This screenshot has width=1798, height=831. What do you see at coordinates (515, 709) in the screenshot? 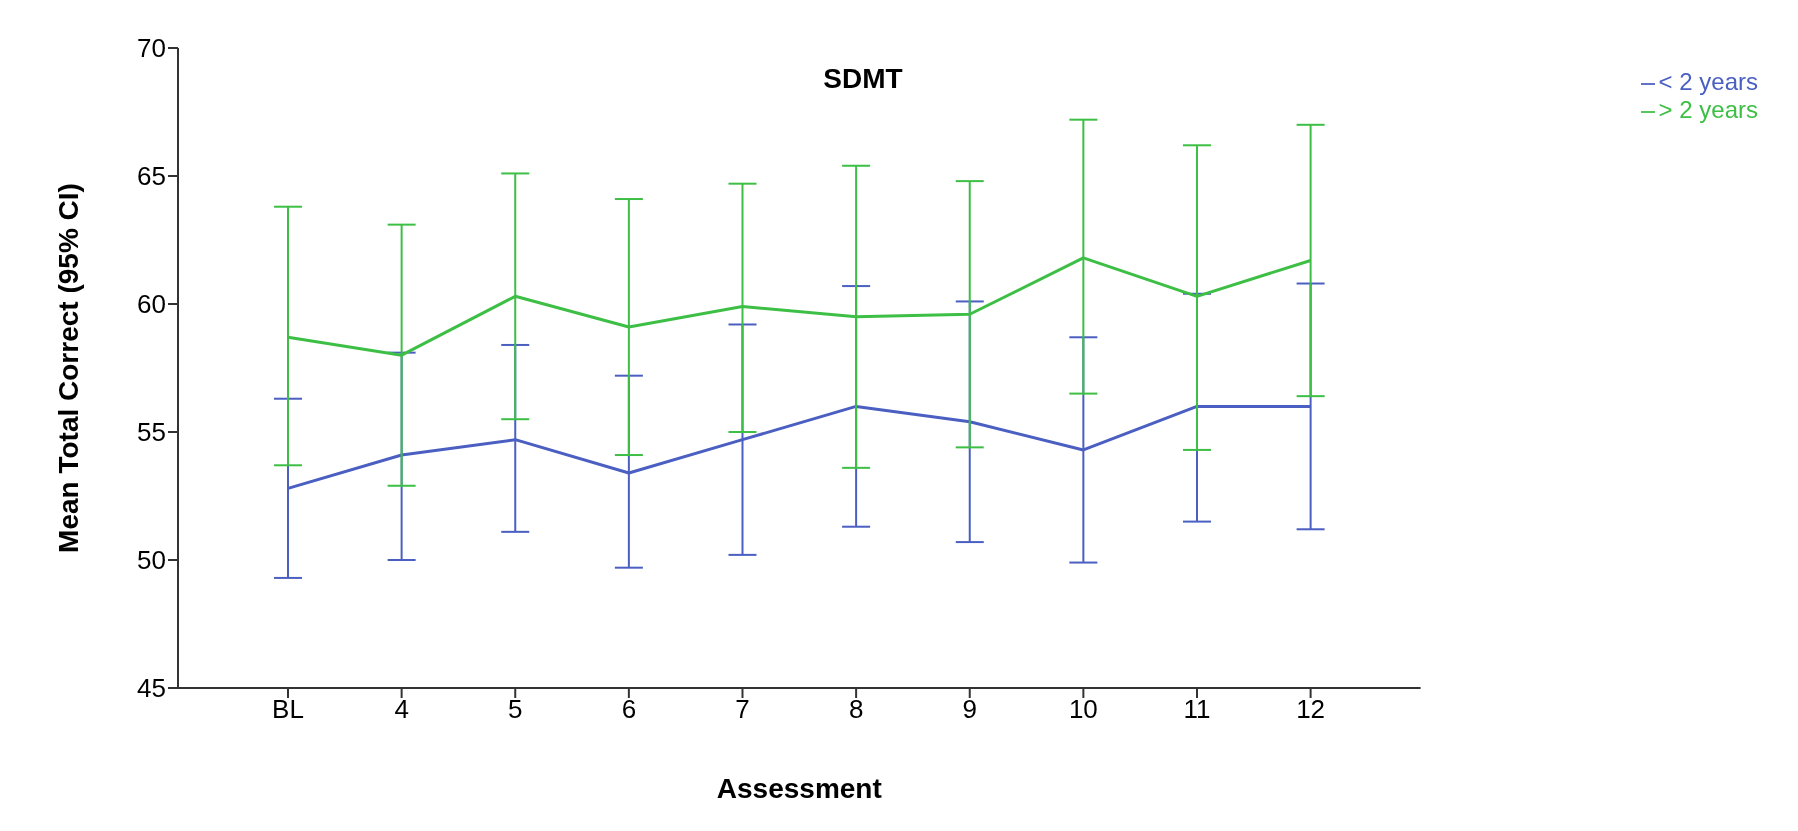
I see `x-tick-label: 5` at bounding box center [515, 709].